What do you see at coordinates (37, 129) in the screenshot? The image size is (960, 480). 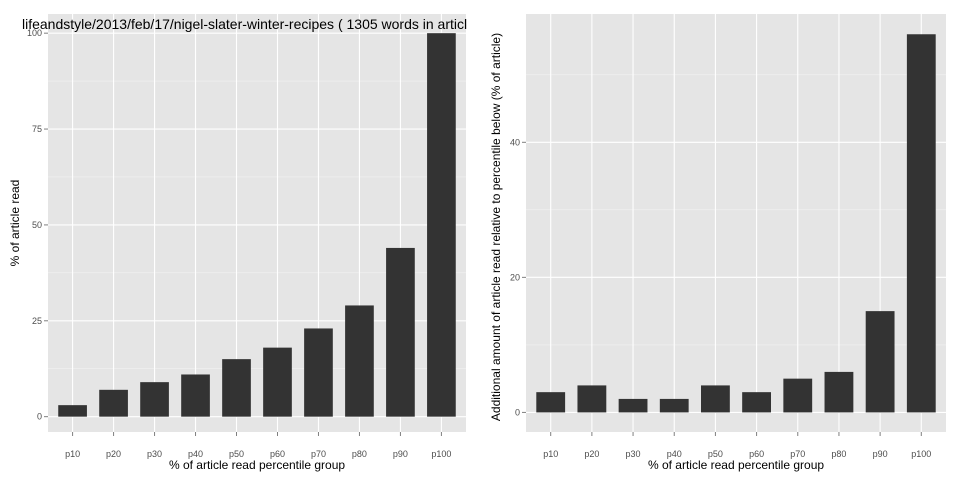 I see `left-y-tick-label: 75` at bounding box center [37, 129].